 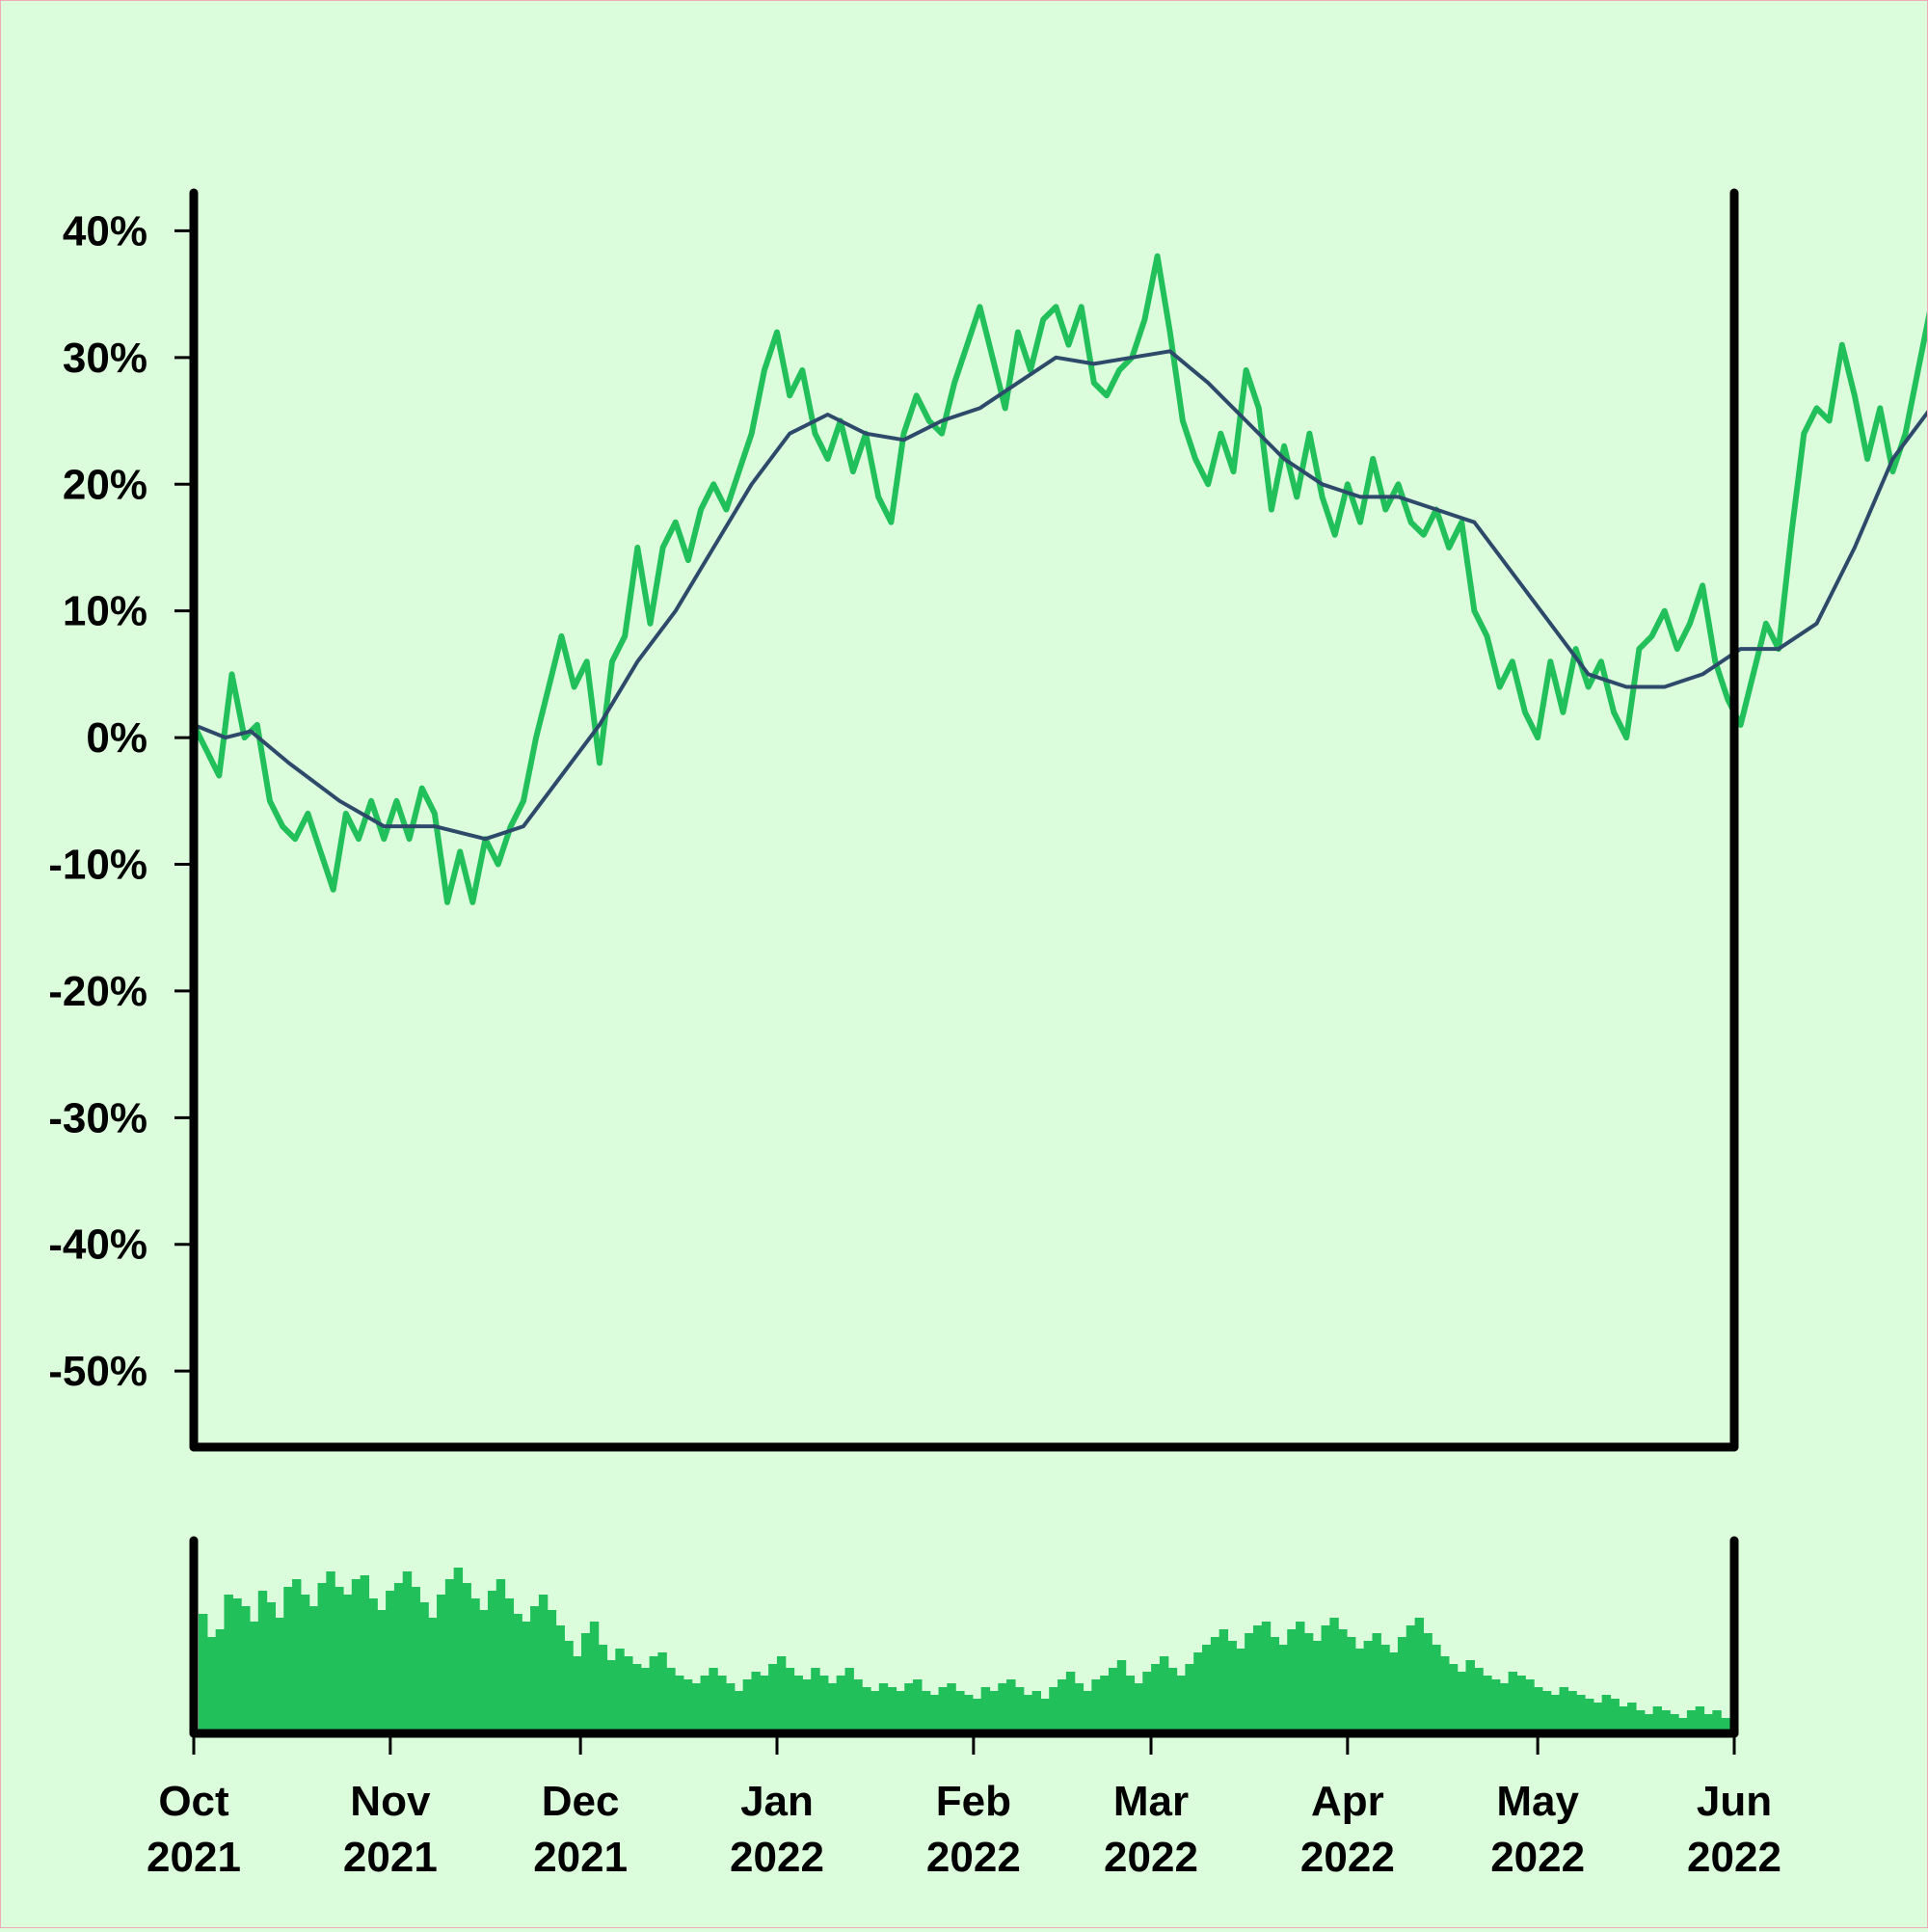 What do you see at coordinates (1537, 1802) in the screenshot?
I see `x-tick-month-label: May` at bounding box center [1537, 1802].